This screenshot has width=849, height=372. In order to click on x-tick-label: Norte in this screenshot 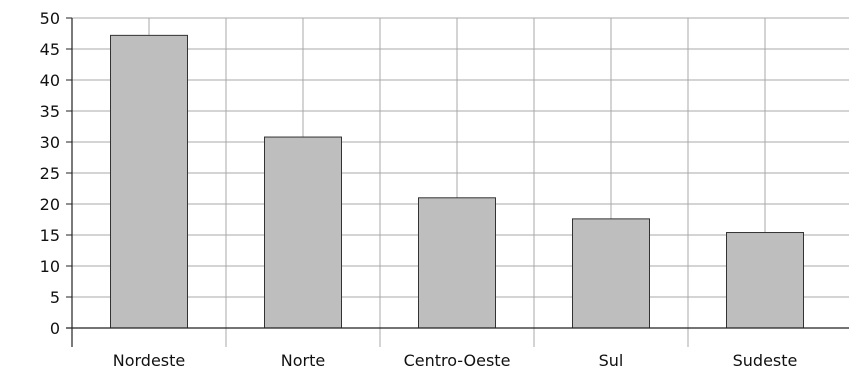, I will do `click(303, 360)`.